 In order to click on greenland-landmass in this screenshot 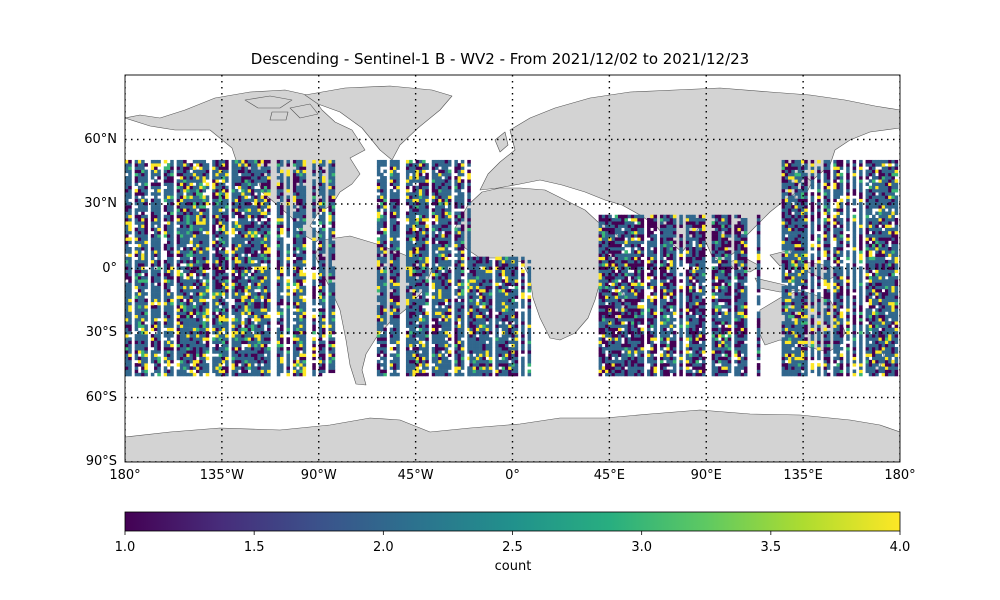, I will do `click(378, 123)`.